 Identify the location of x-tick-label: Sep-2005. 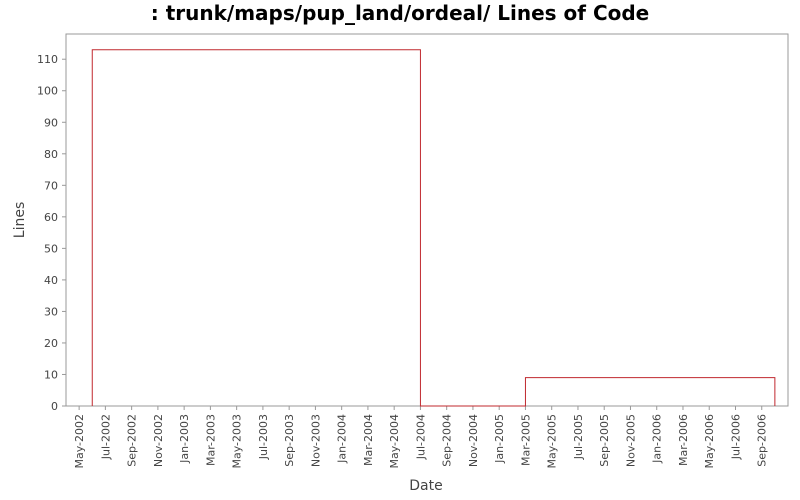
(604, 440).